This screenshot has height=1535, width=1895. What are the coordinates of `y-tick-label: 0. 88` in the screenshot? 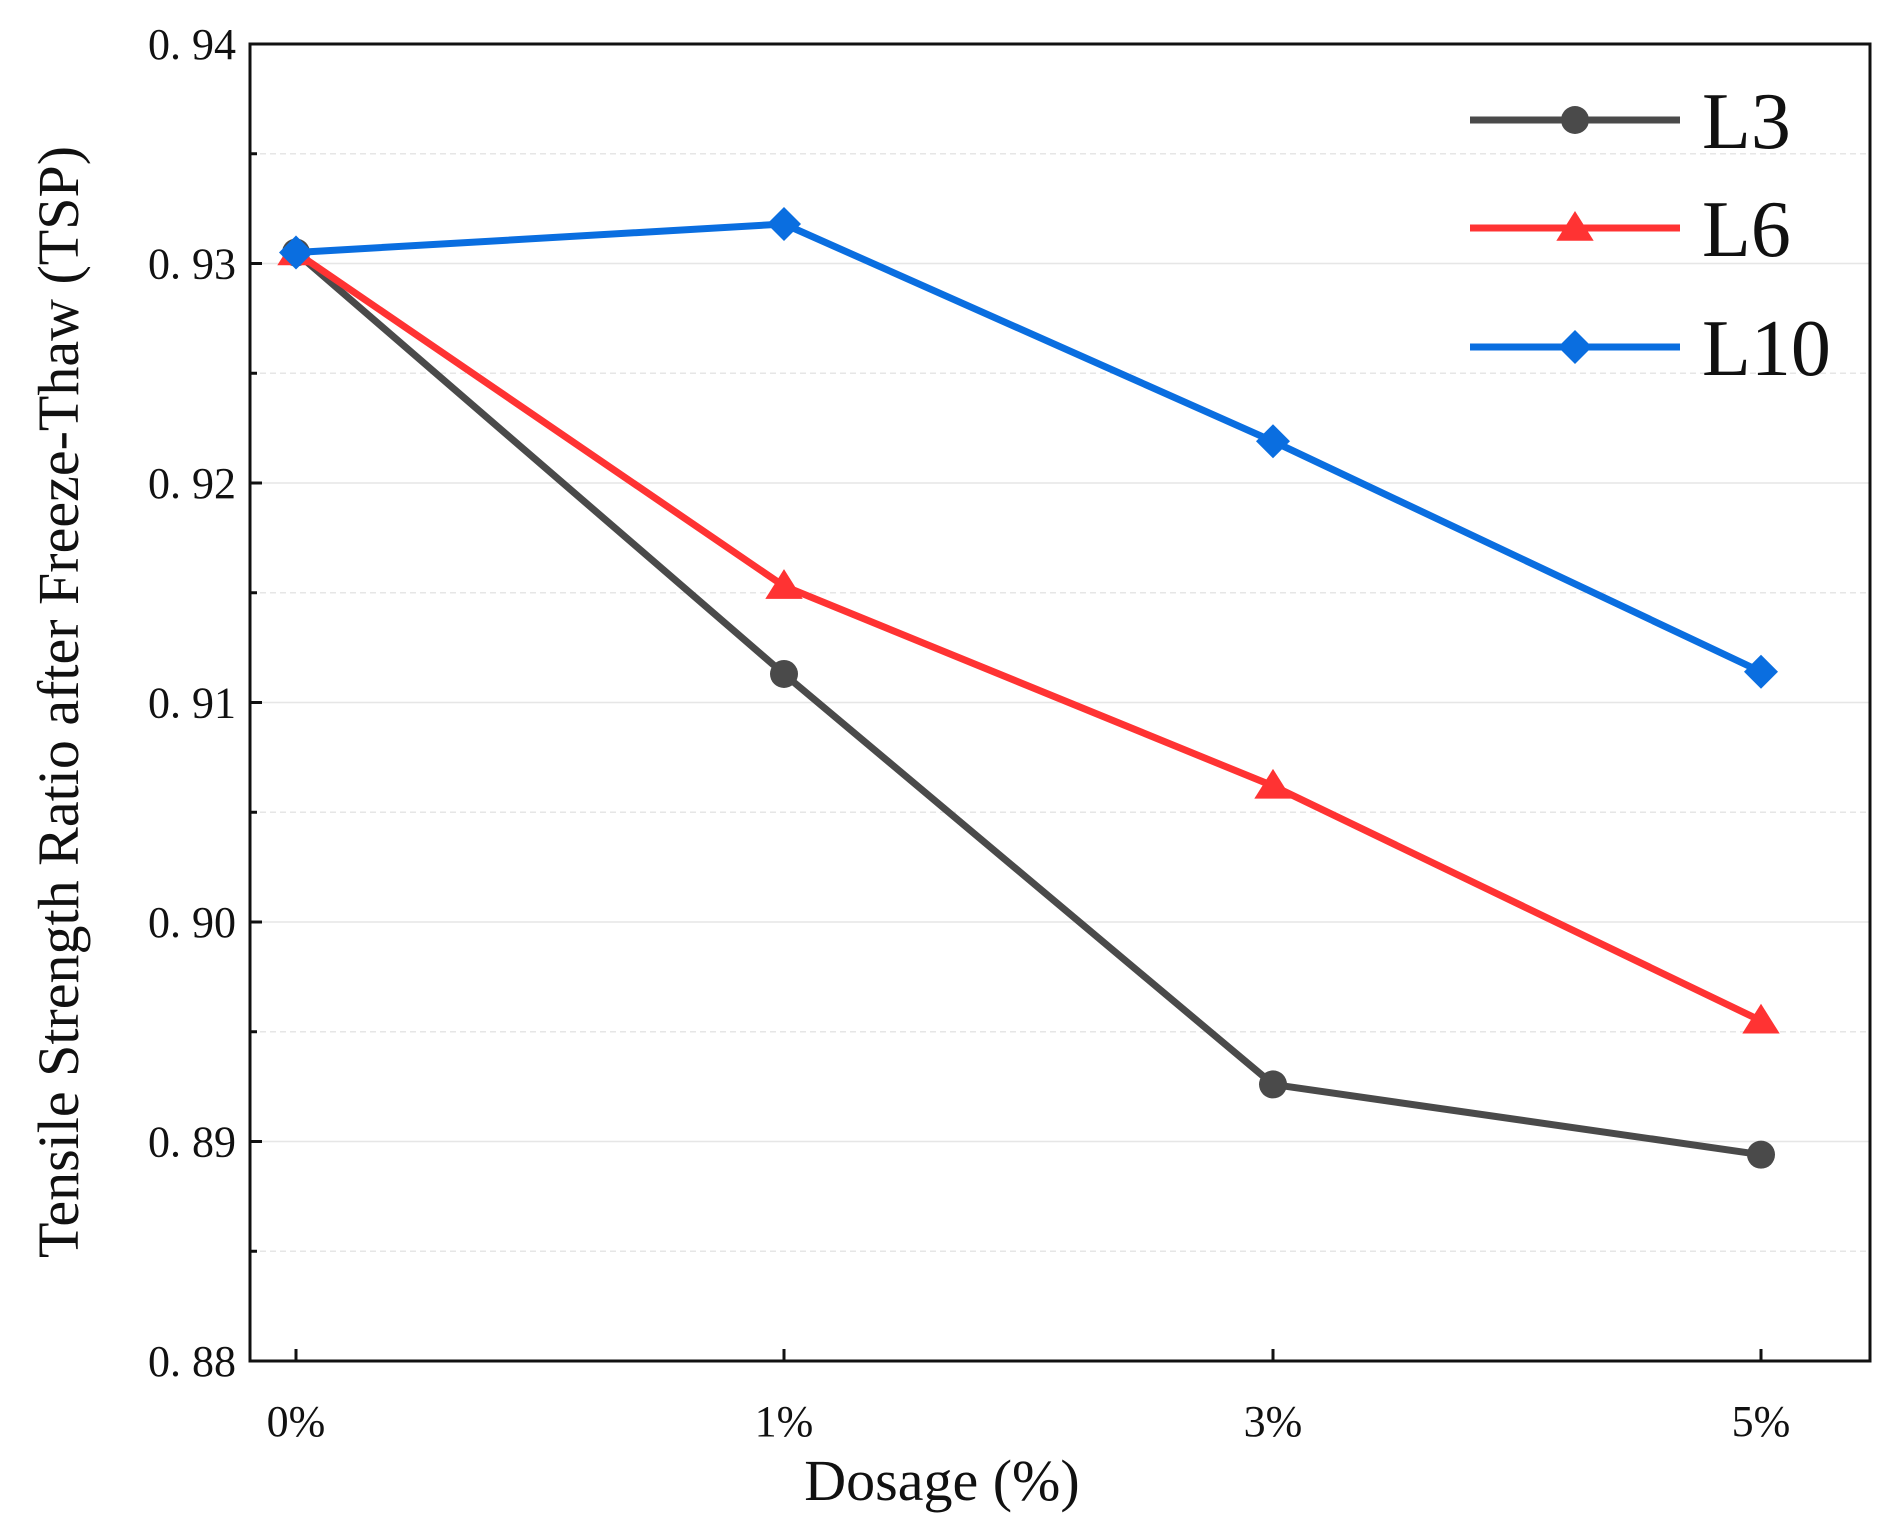 It's located at (192, 1361).